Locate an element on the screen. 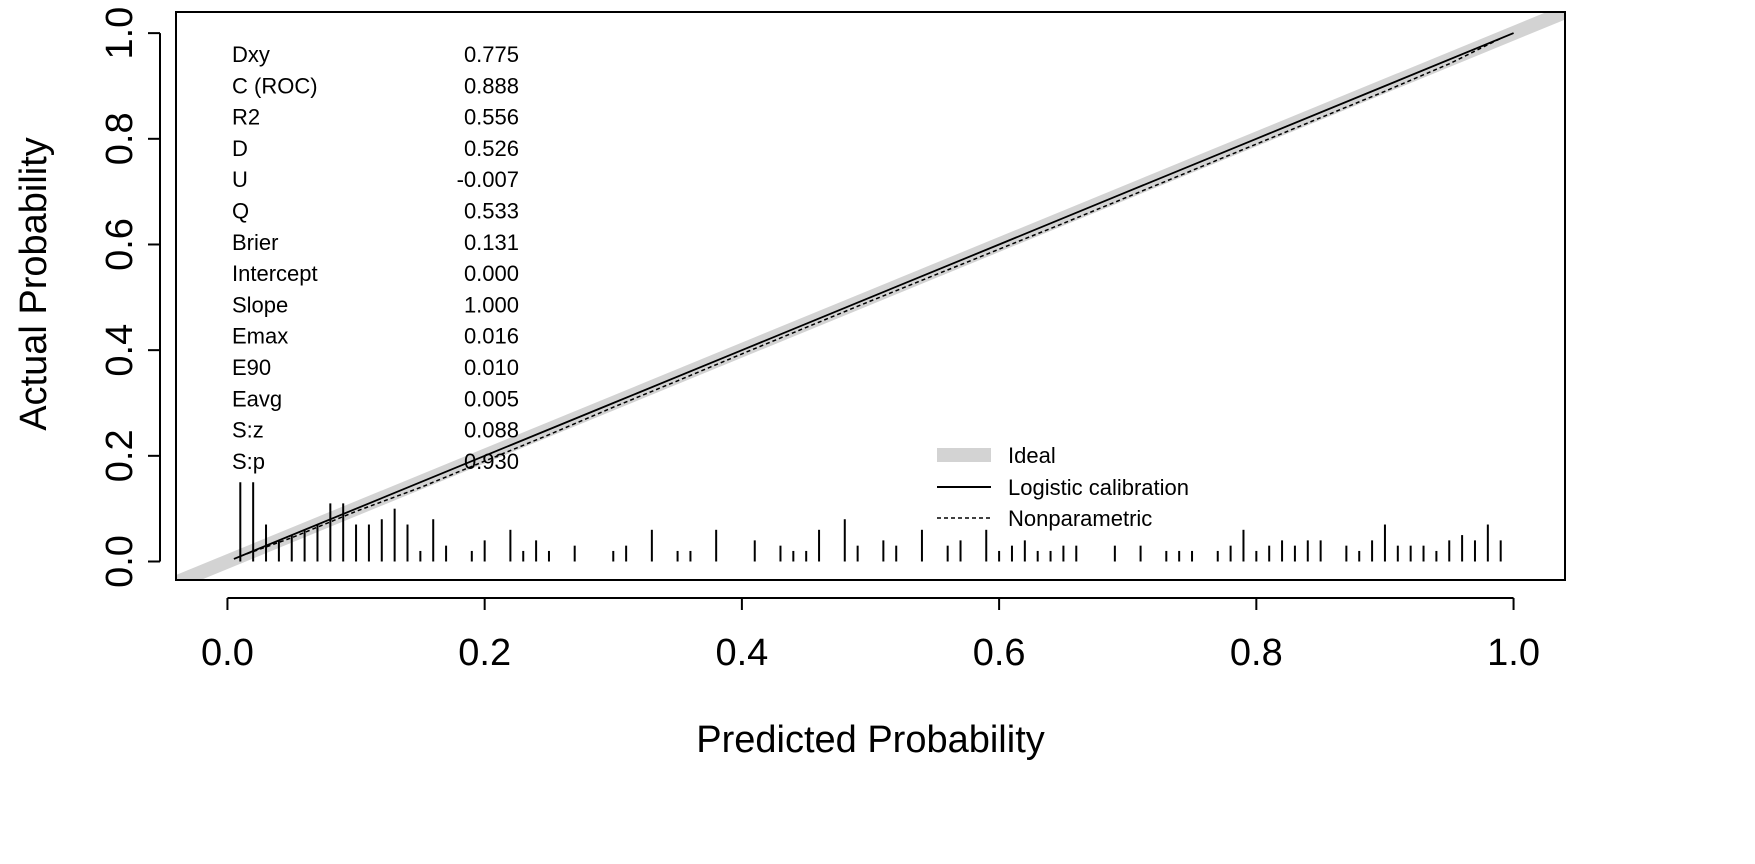  stat-label: R2 is located at coordinates (246, 117).